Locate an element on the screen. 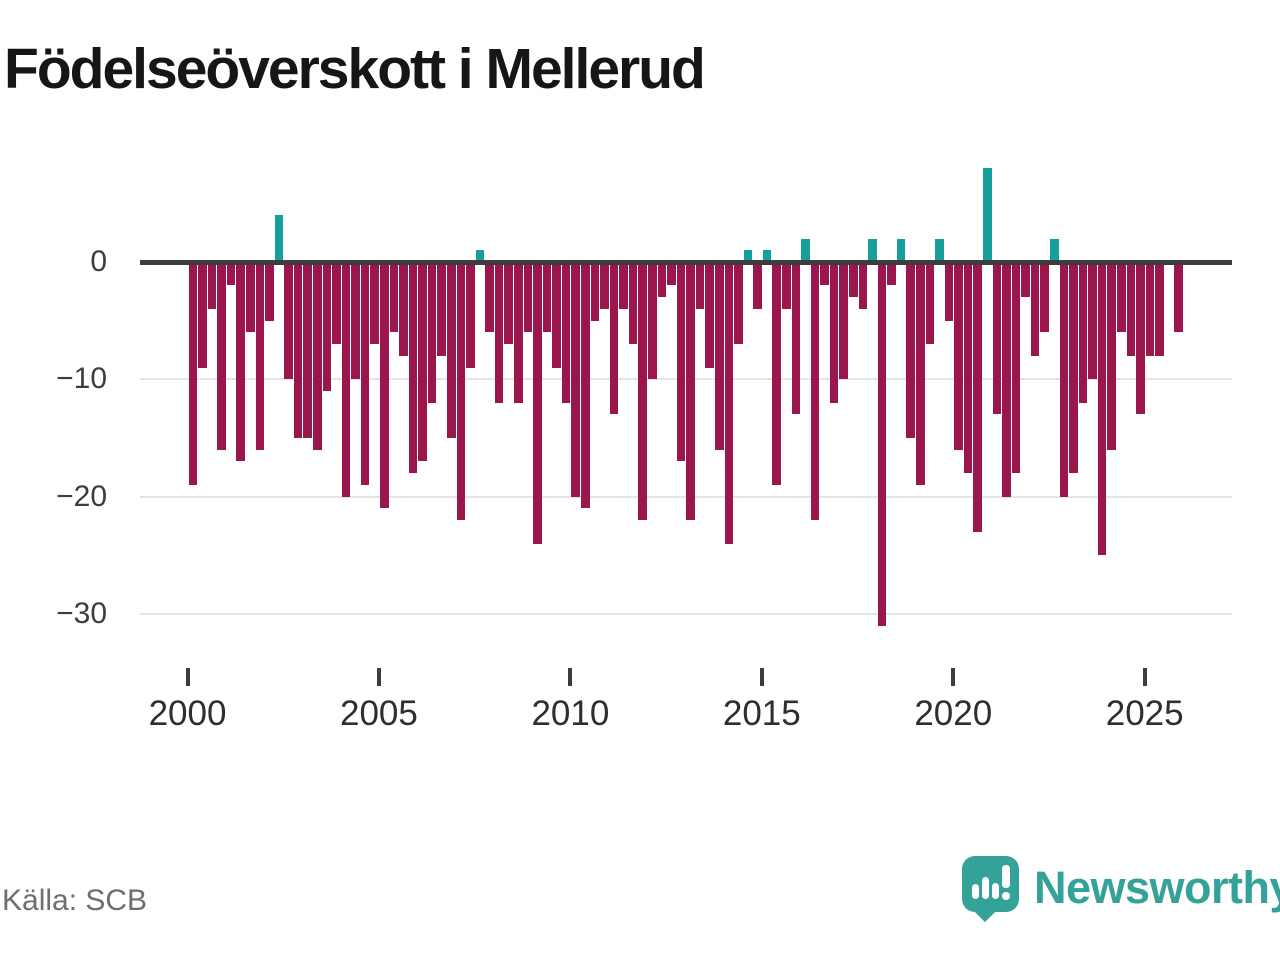 The height and width of the screenshot is (960, 1280). source-attribution: Källa: SCB is located at coordinates (75, 900).